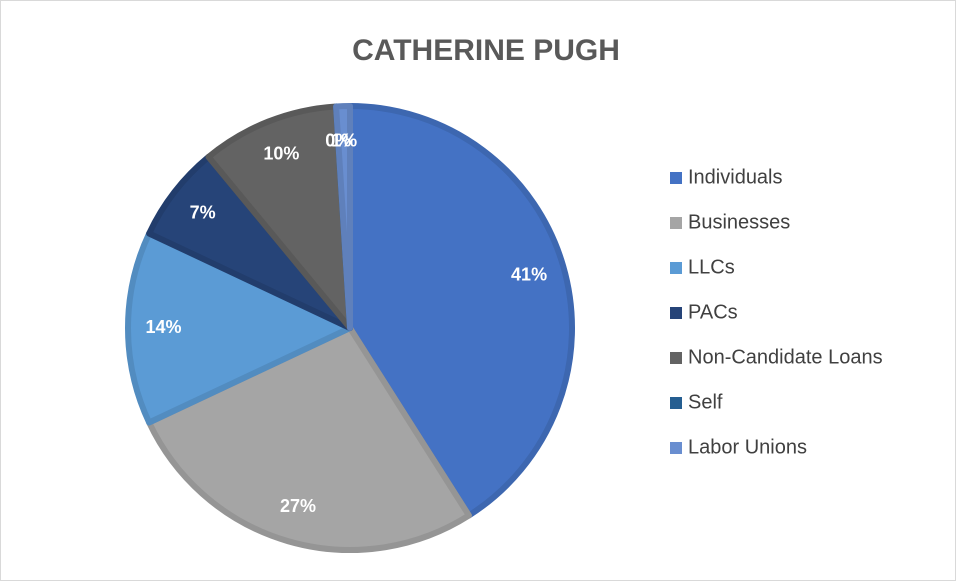 The width and height of the screenshot is (956, 581). I want to click on legend-label: Self, so click(705, 402).